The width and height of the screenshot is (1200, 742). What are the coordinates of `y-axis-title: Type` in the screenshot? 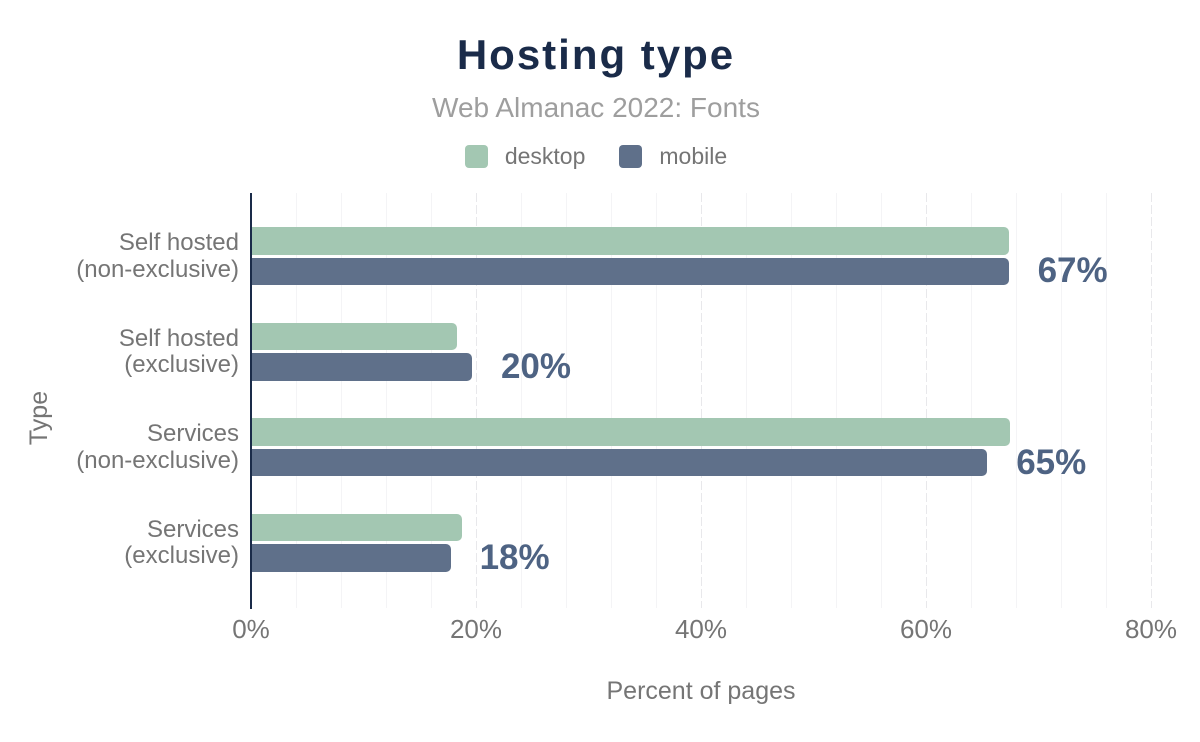 It's located at (39, 418).